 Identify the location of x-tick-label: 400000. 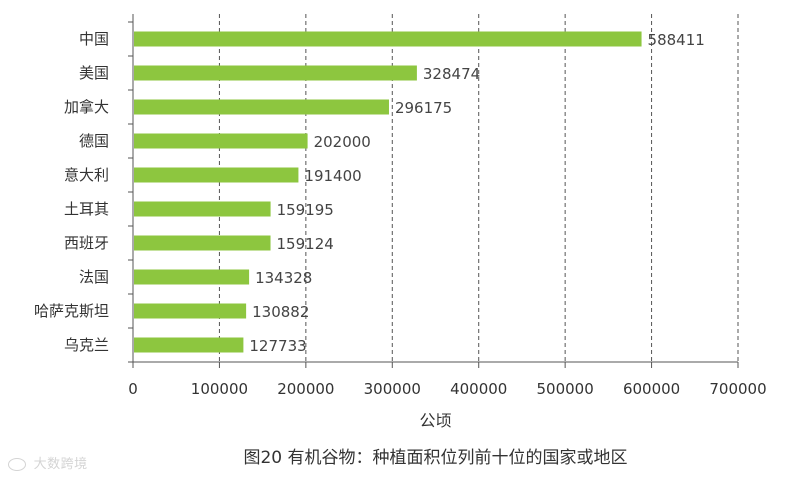
(478, 389).